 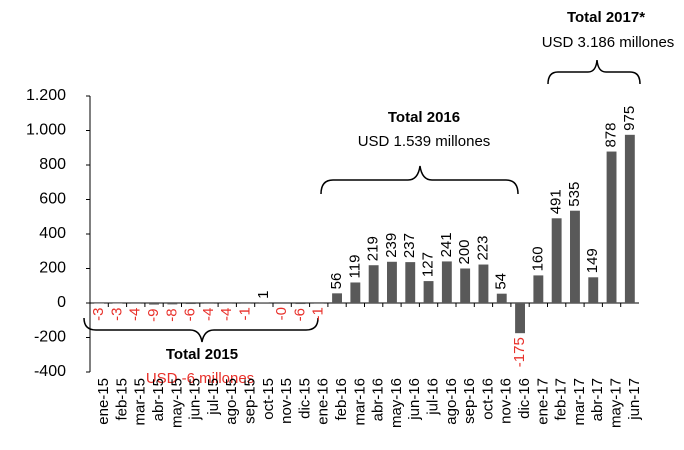 What do you see at coordinates (268, 399) in the screenshot?
I see `x-tick-label: oct-15` at bounding box center [268, 399].